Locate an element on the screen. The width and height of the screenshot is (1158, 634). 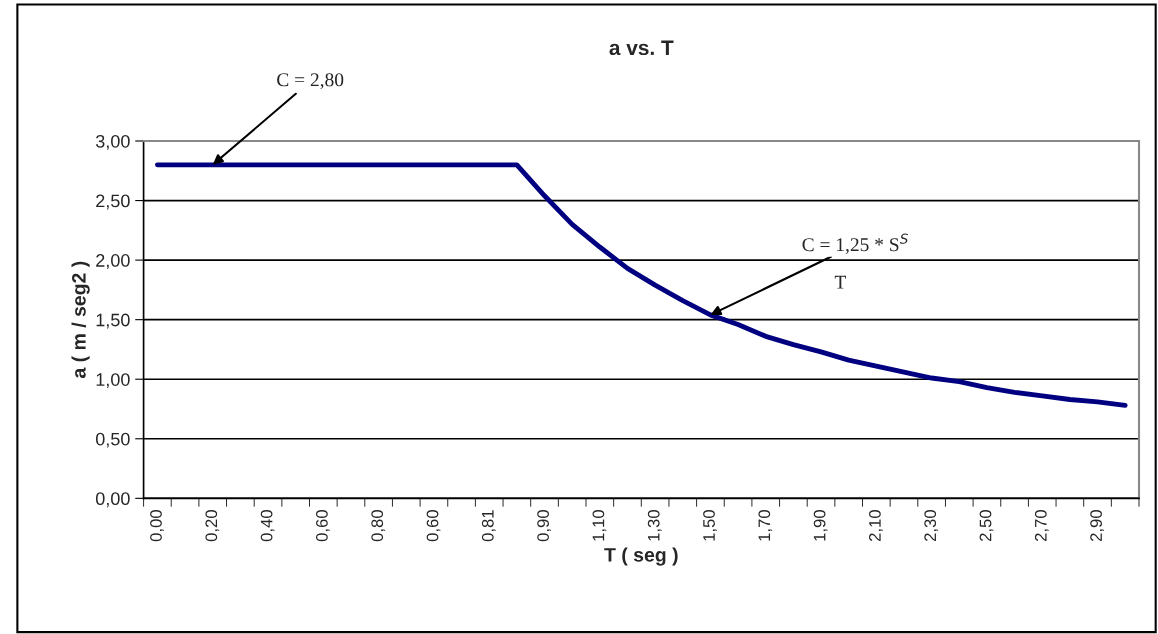
y-tick-label: 0,50 is located at coordinates (112, 440).